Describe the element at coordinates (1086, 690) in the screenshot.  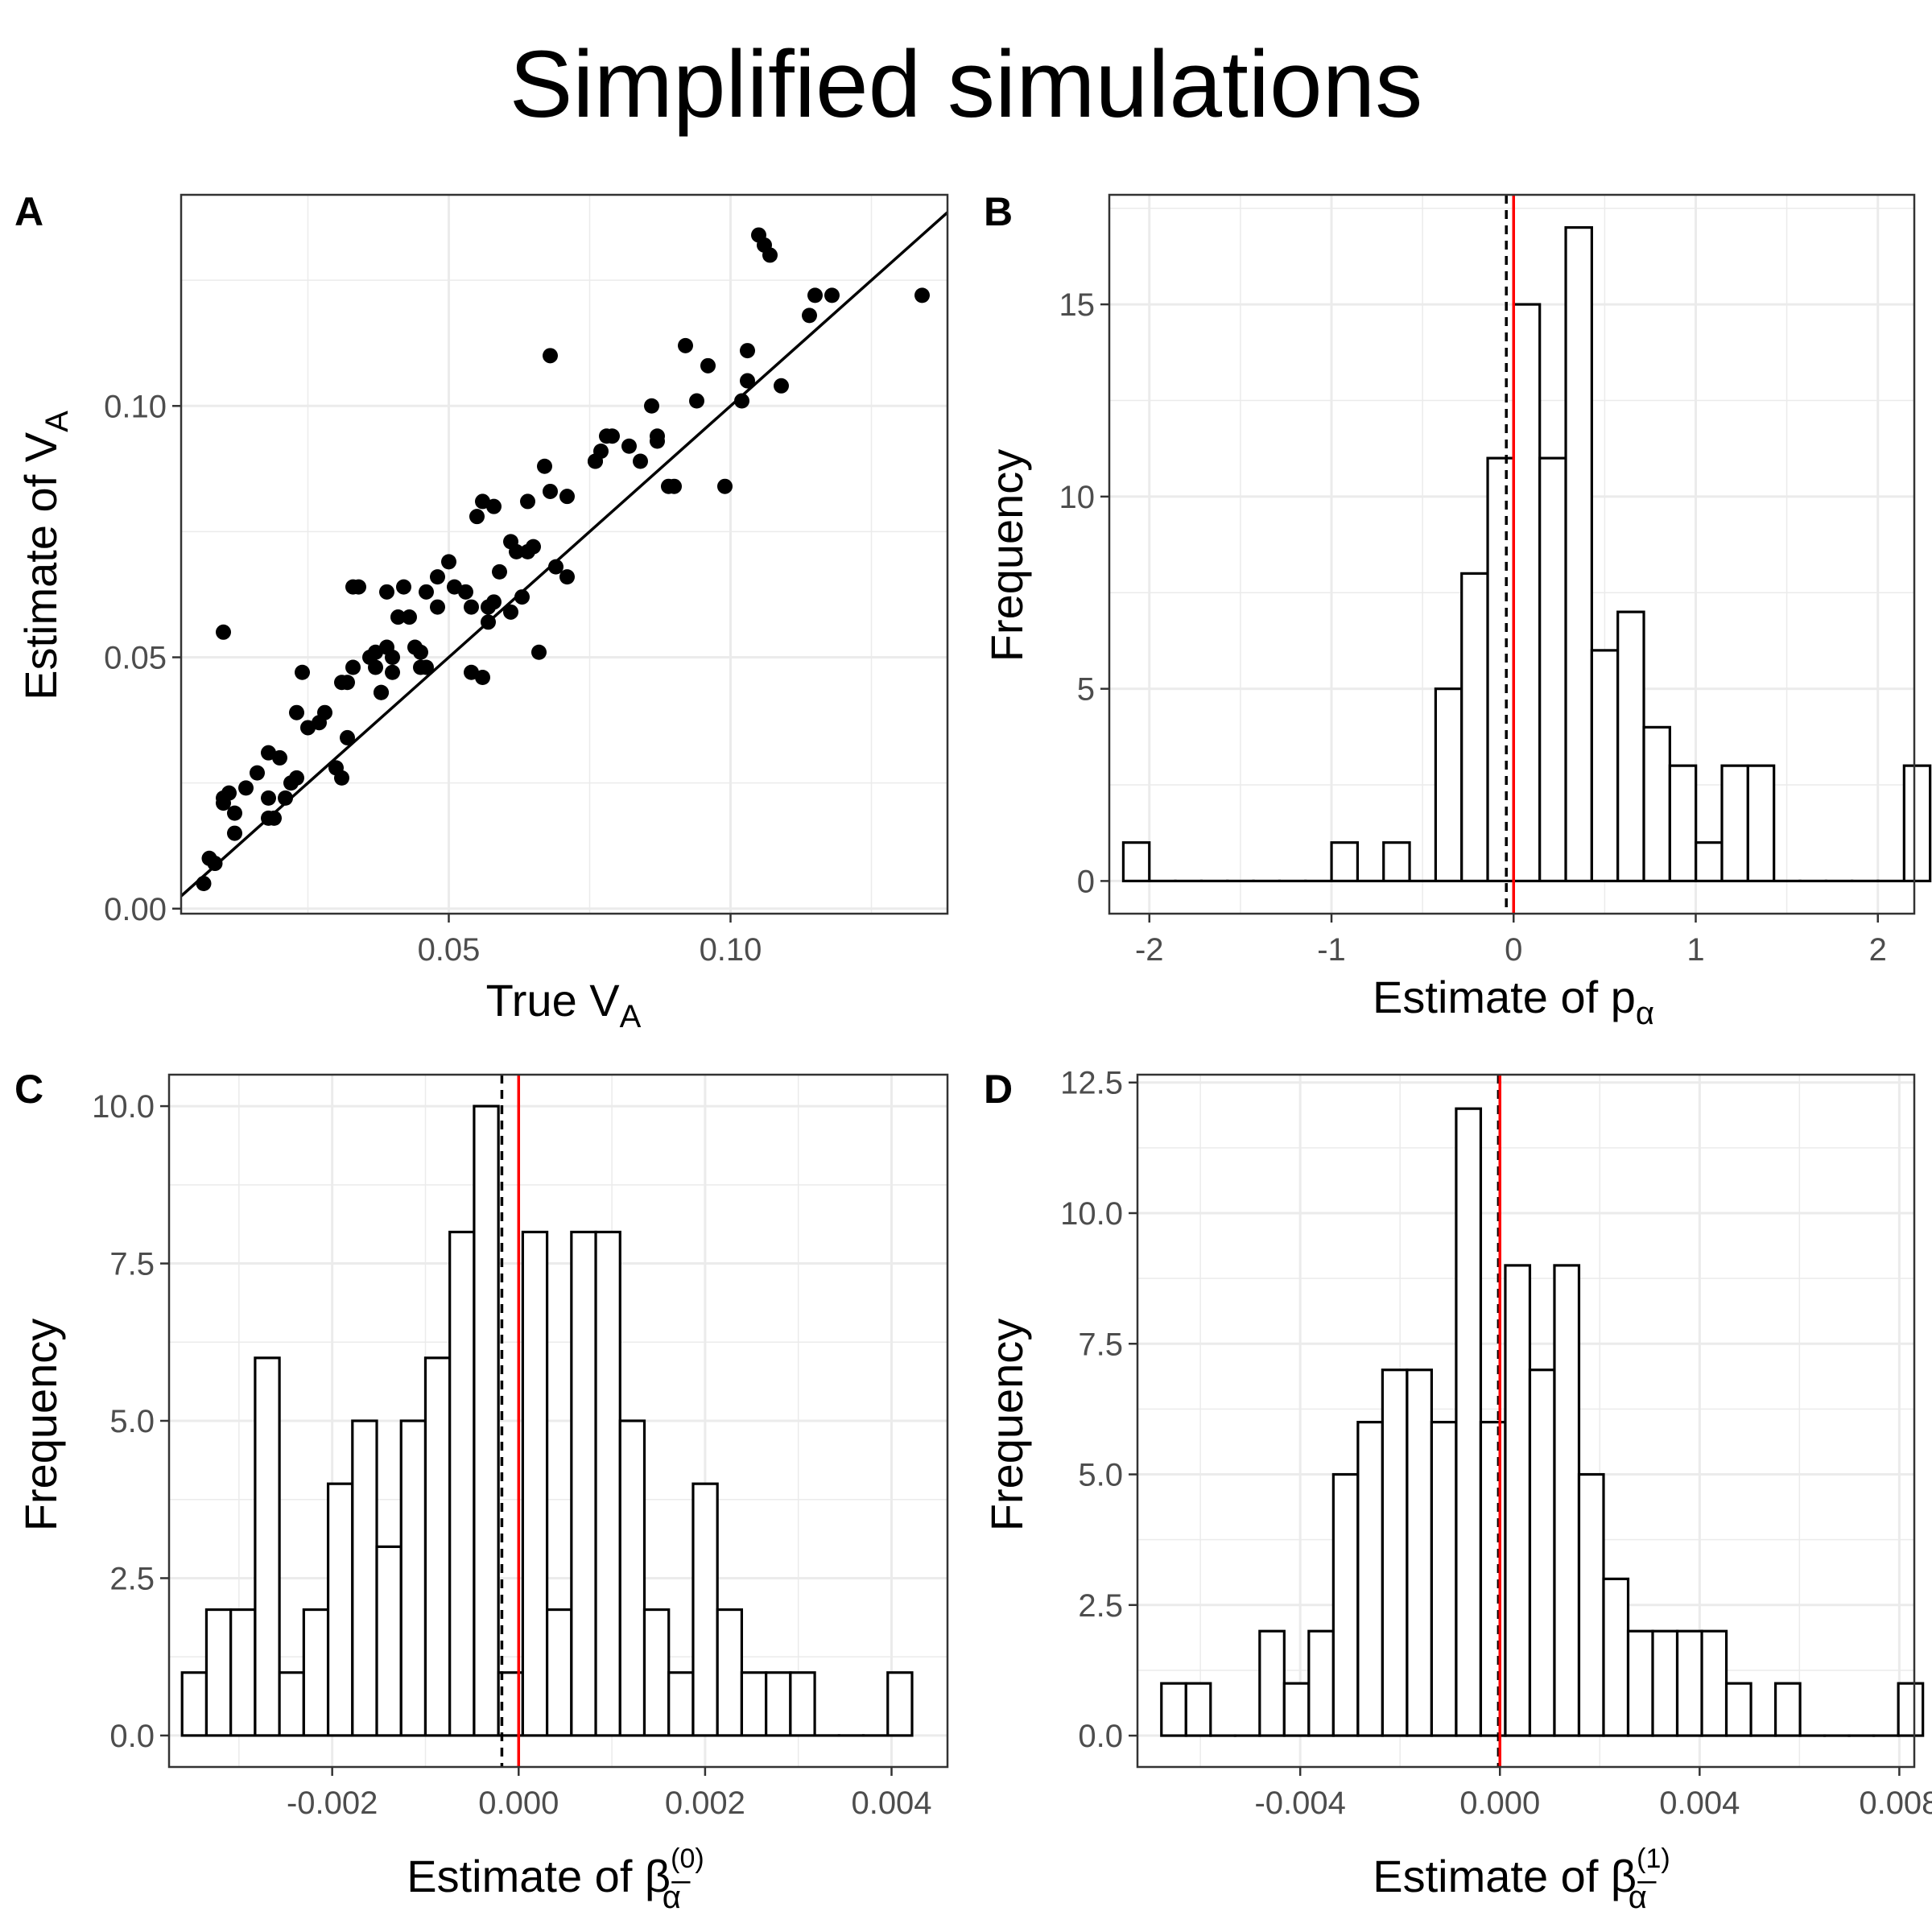
I see `y-tick-label: 5` at that location.